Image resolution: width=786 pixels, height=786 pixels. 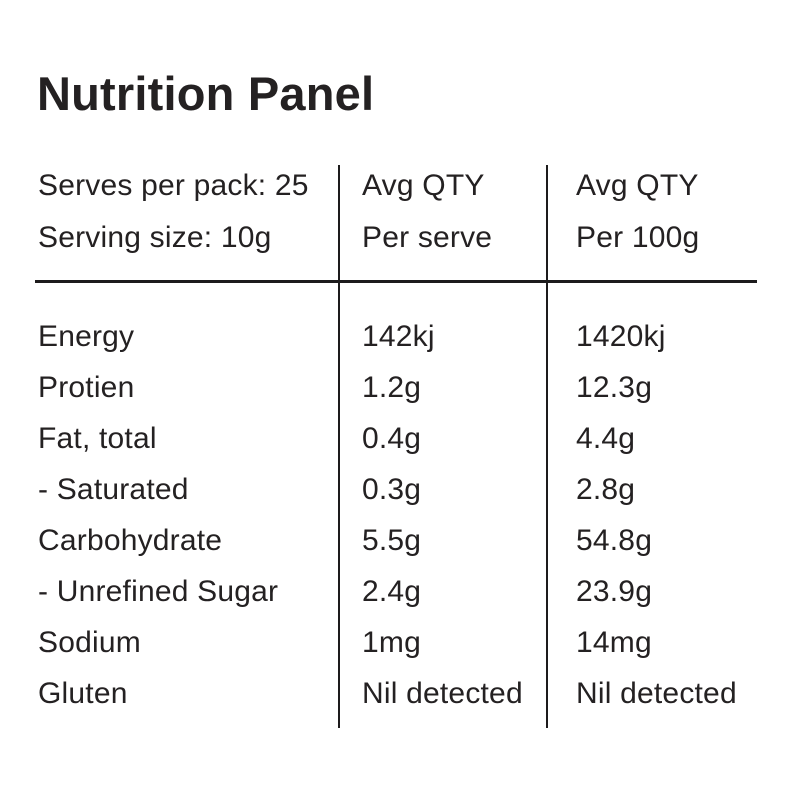 What do you see at coordinates (621, 336) in the screenshot?
I see `value-per-100g: 1420kj` at bounding box center [621, 336].